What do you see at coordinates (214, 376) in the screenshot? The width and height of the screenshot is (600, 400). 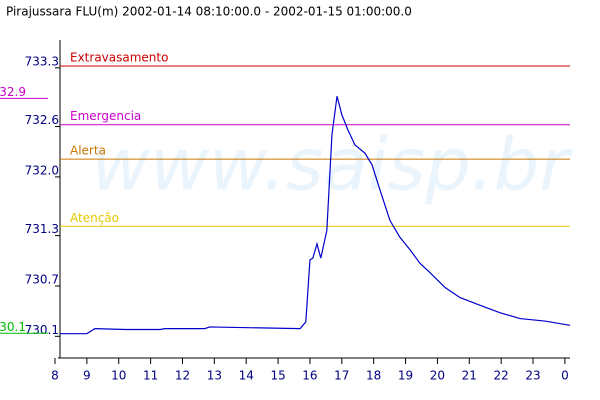 I see `x-tick-label: 13` at bounding box center [214, 376].